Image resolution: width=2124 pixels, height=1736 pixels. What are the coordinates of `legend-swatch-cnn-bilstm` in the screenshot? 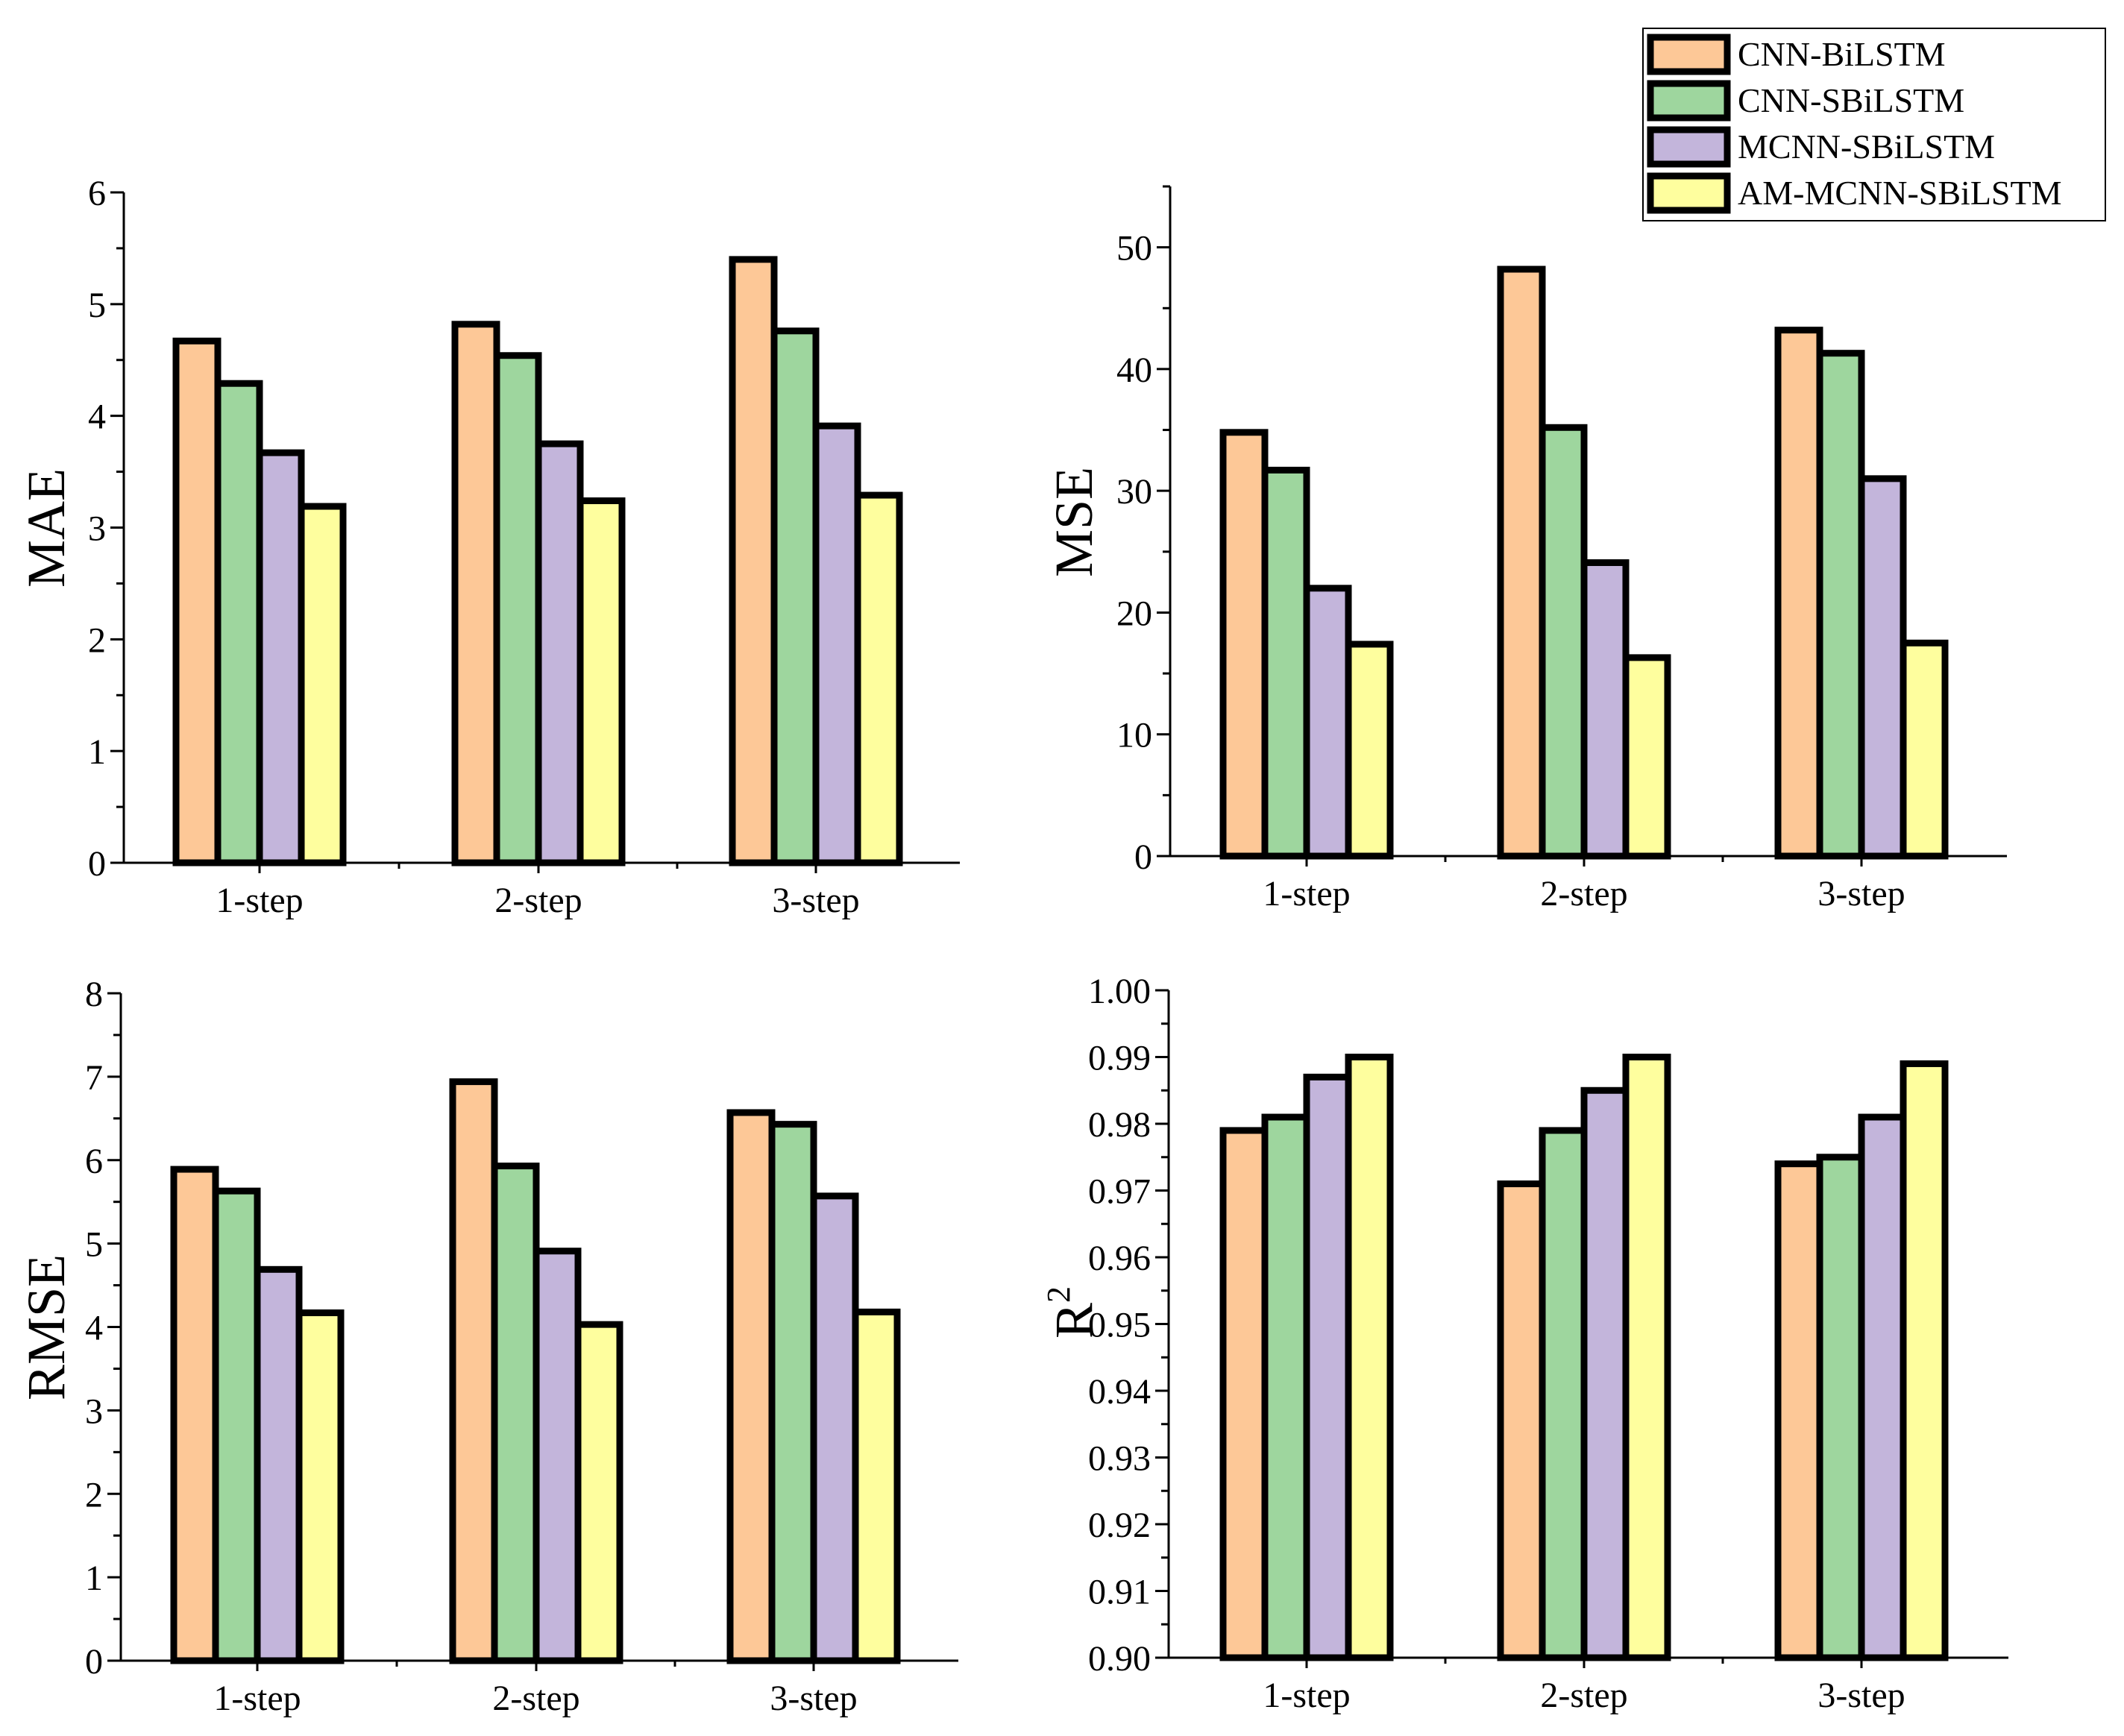 It's located at (1689, 54).